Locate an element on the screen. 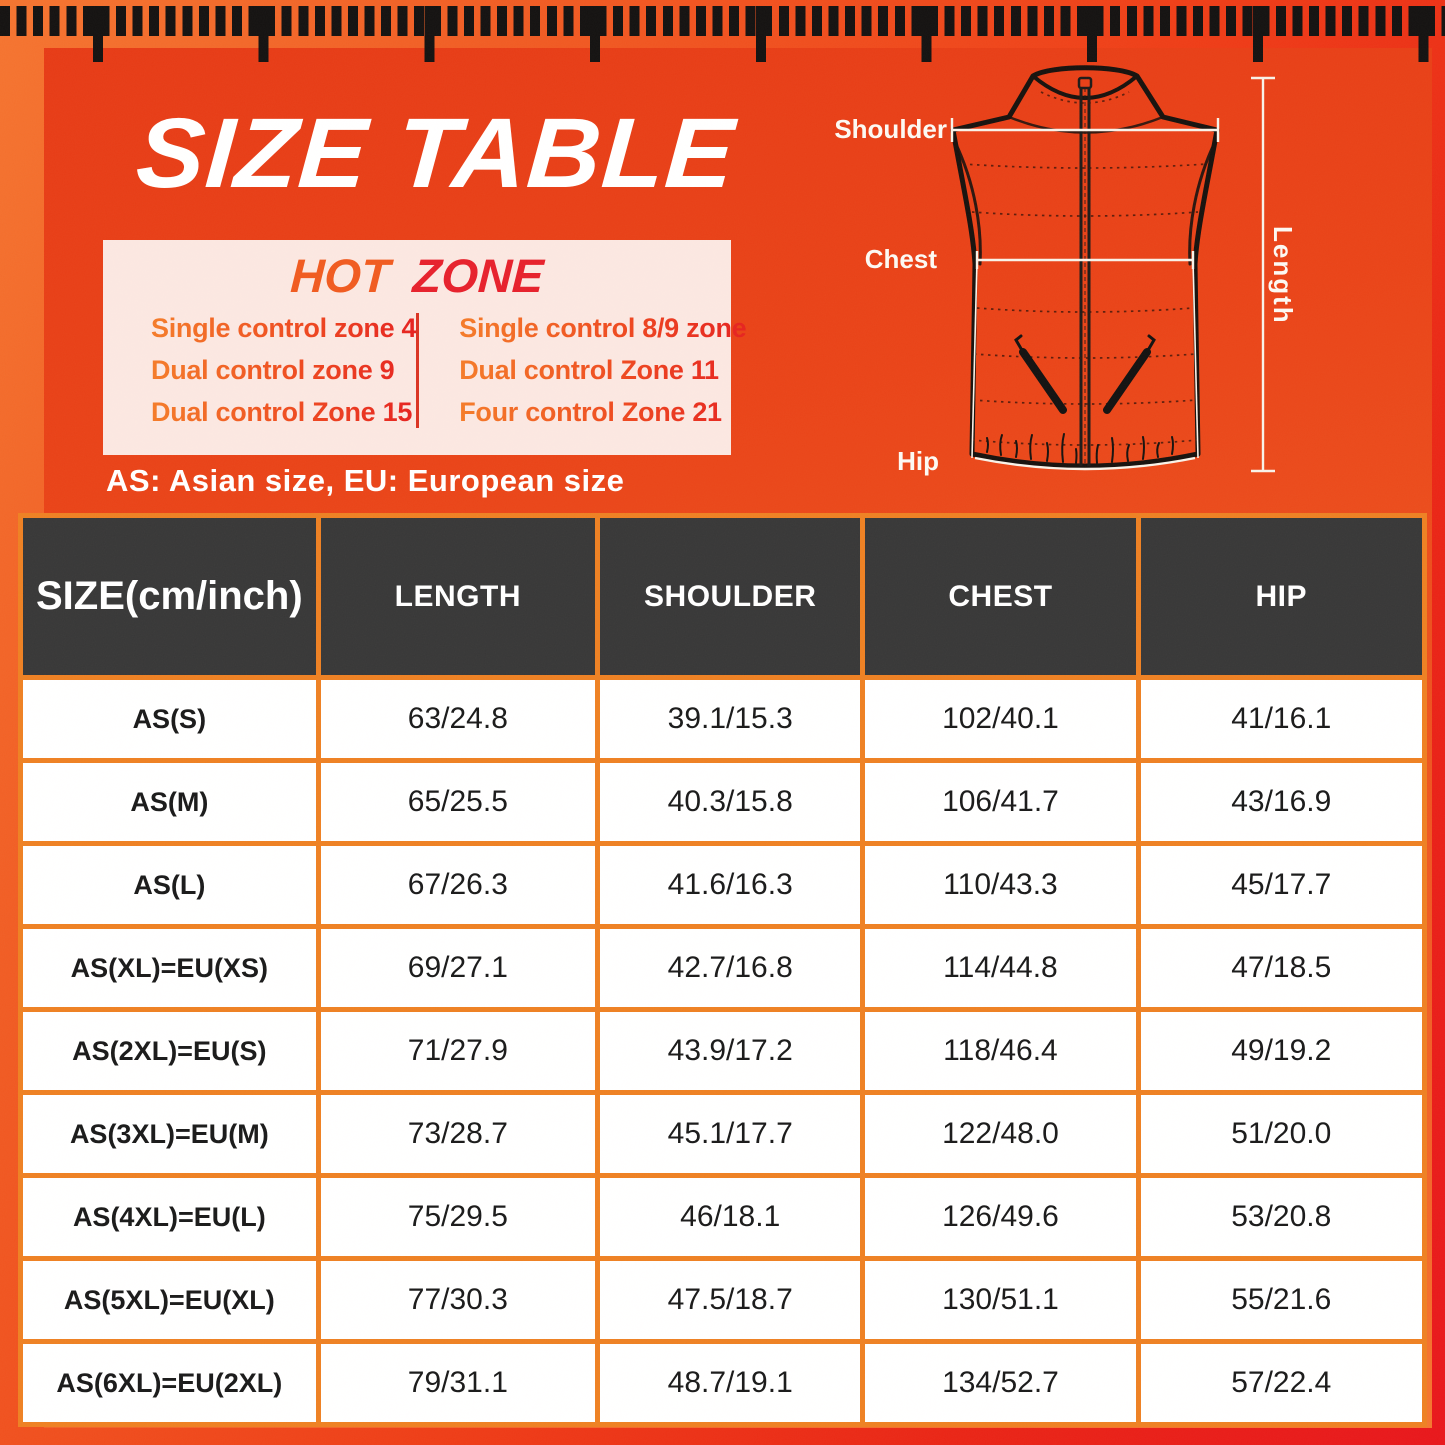 This screenshot has height=1445, width=1445. column-header: SIZE(cm/inch) is located at coordinates (169, 596).